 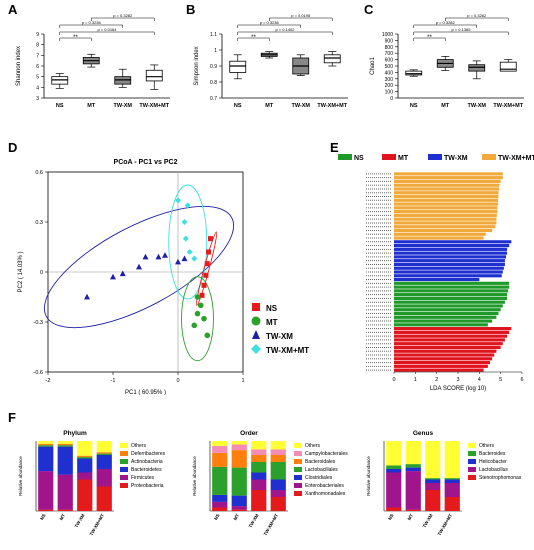 What do you see at coordinates (188, 242) in the screenshot?
I see `ellipse-tw-xm-mt` at bounding box center [188, 242].